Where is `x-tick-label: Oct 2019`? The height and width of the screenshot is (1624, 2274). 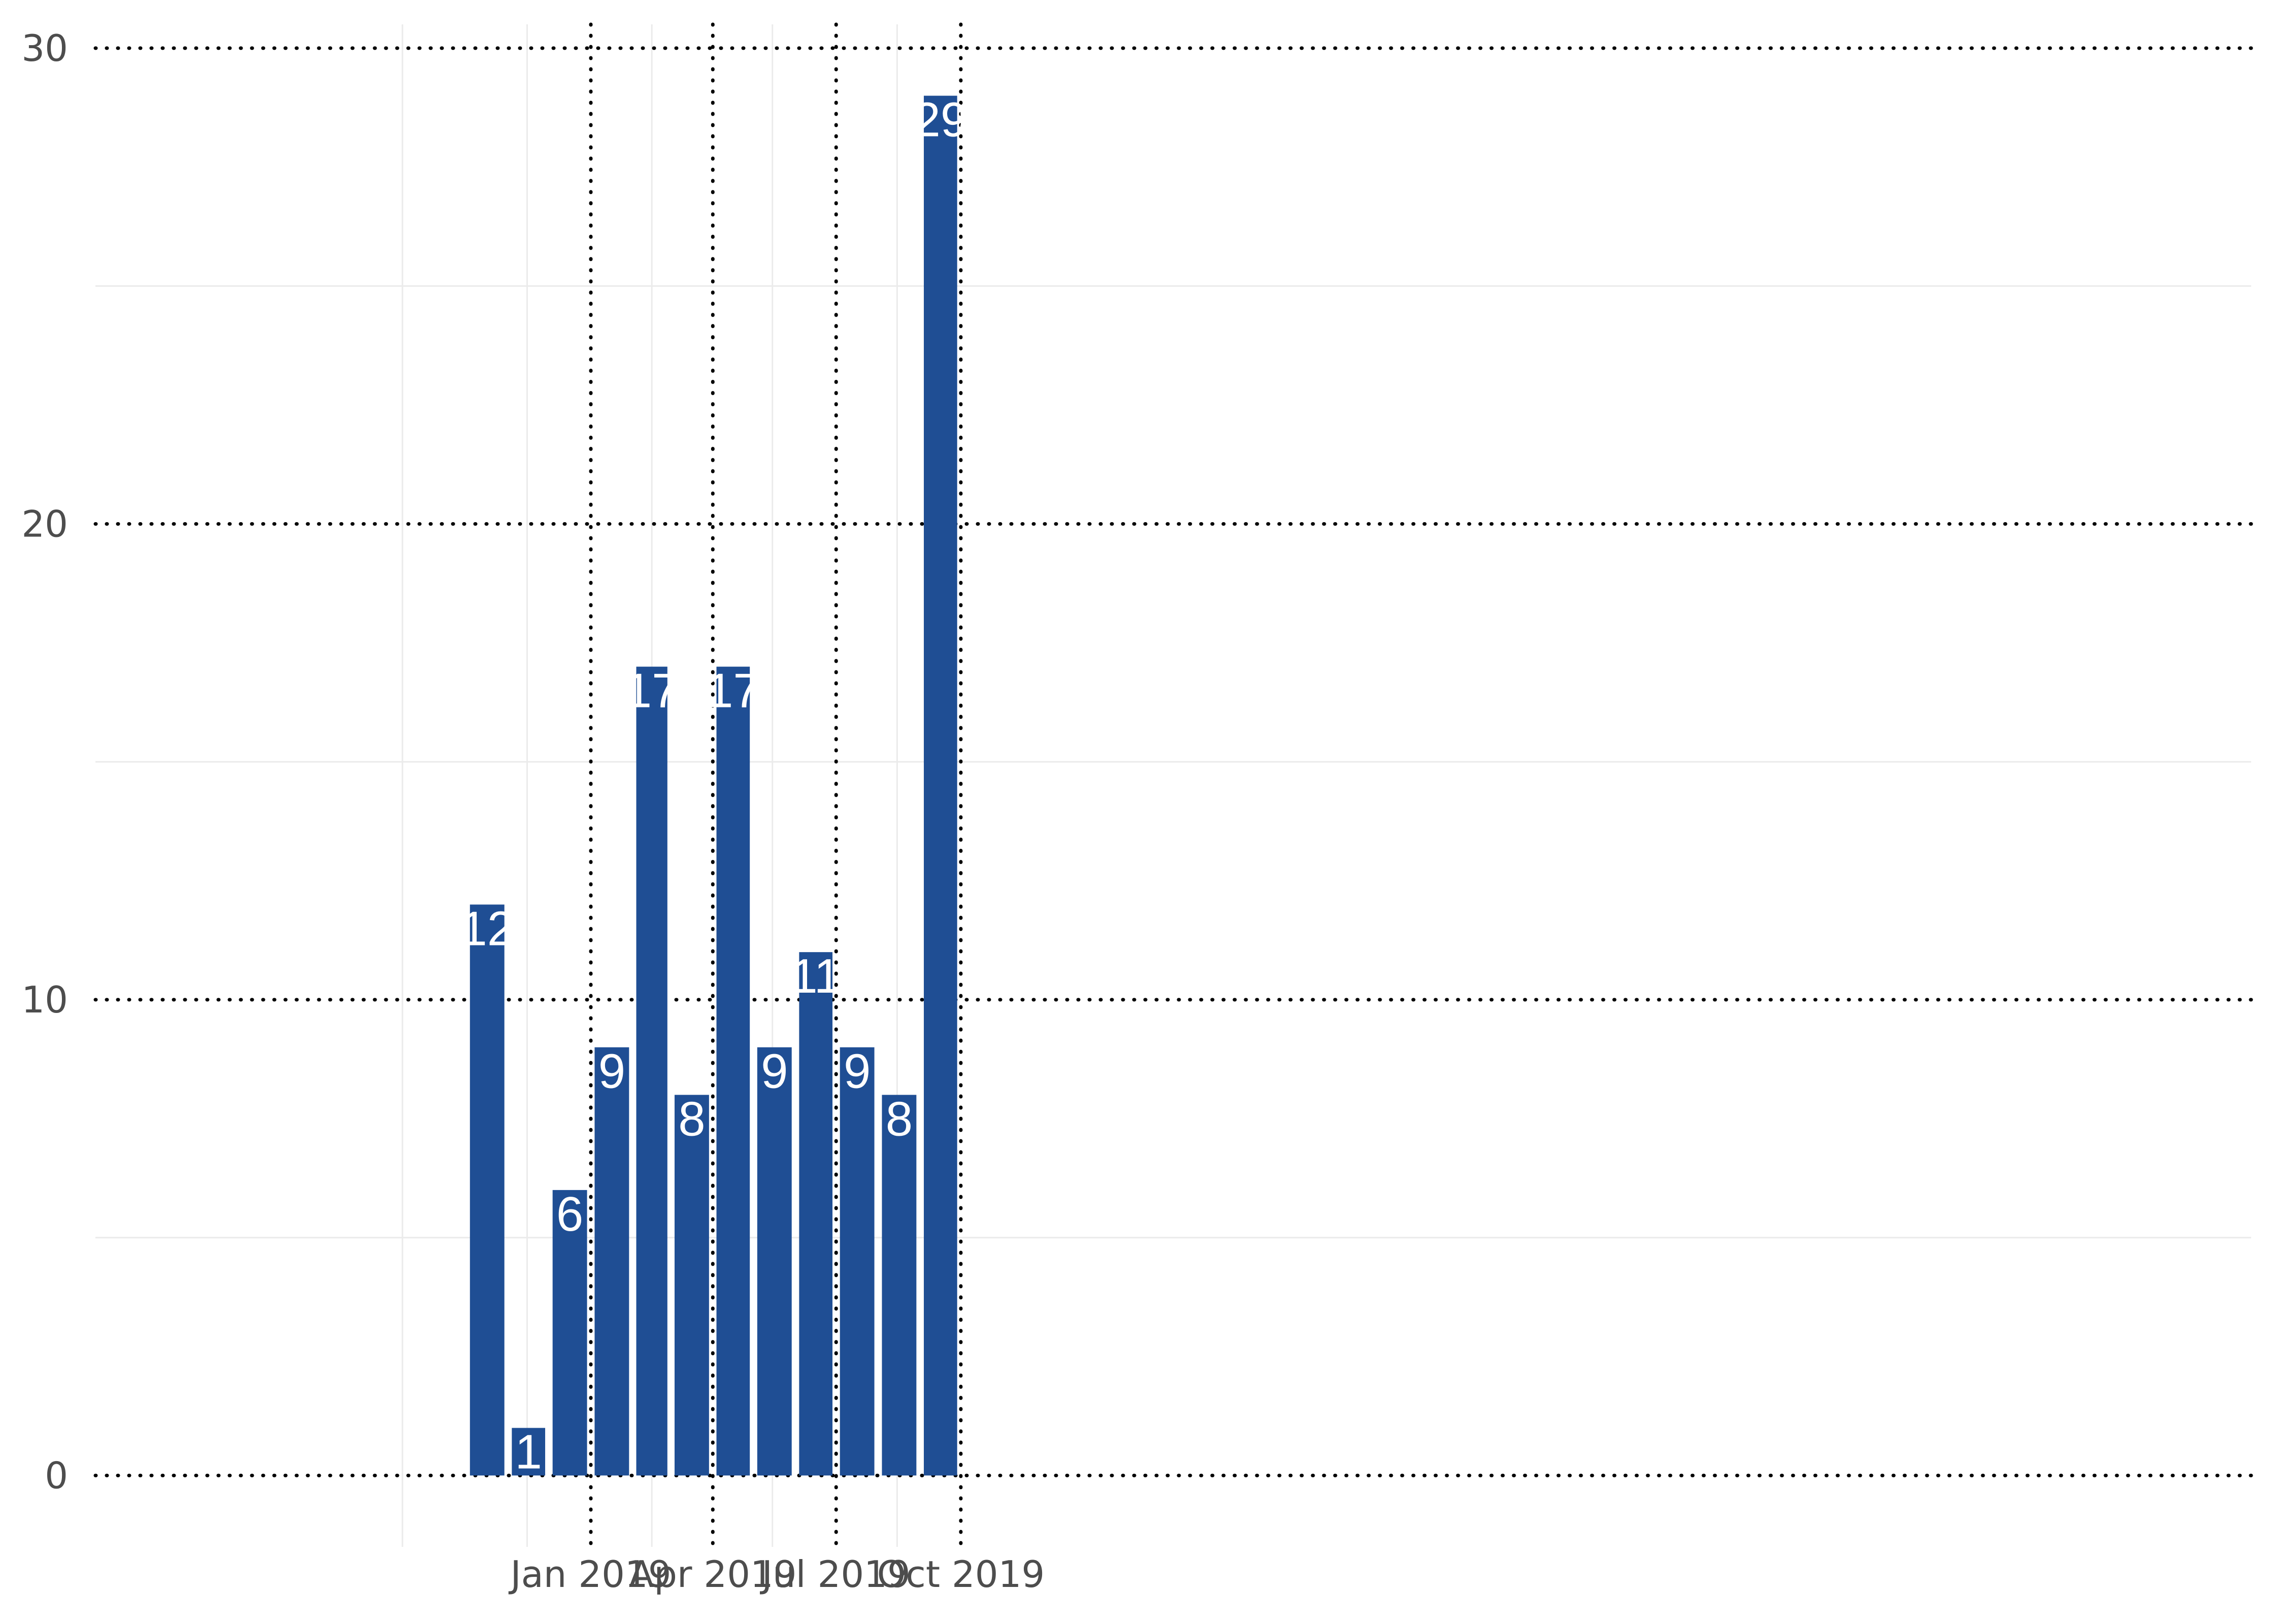
x-tick-label: Oct 2019 is located at coordinates (961, 1574).